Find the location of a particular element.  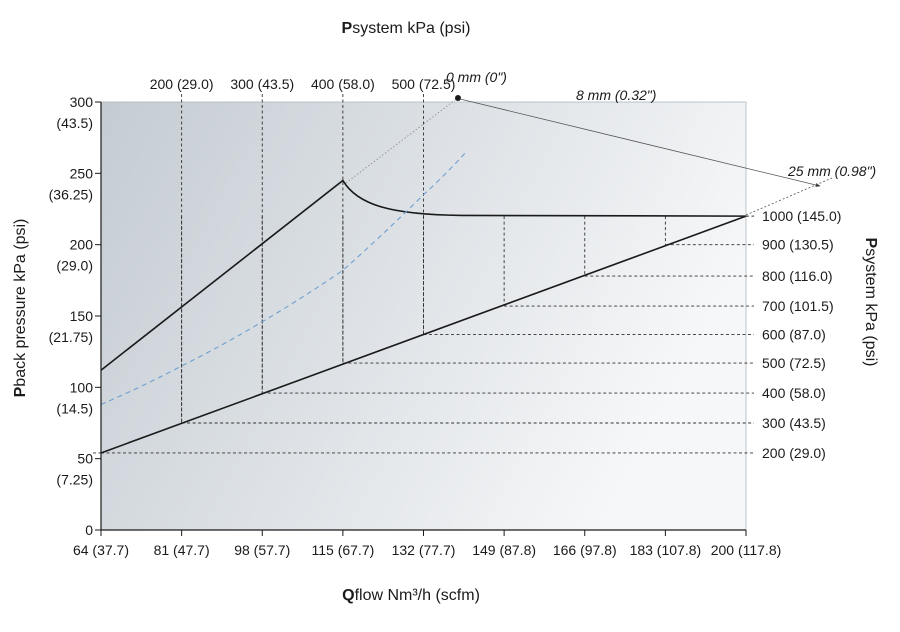

x-tick-label: 98 (57.7) is located at coordinates (262, 550).